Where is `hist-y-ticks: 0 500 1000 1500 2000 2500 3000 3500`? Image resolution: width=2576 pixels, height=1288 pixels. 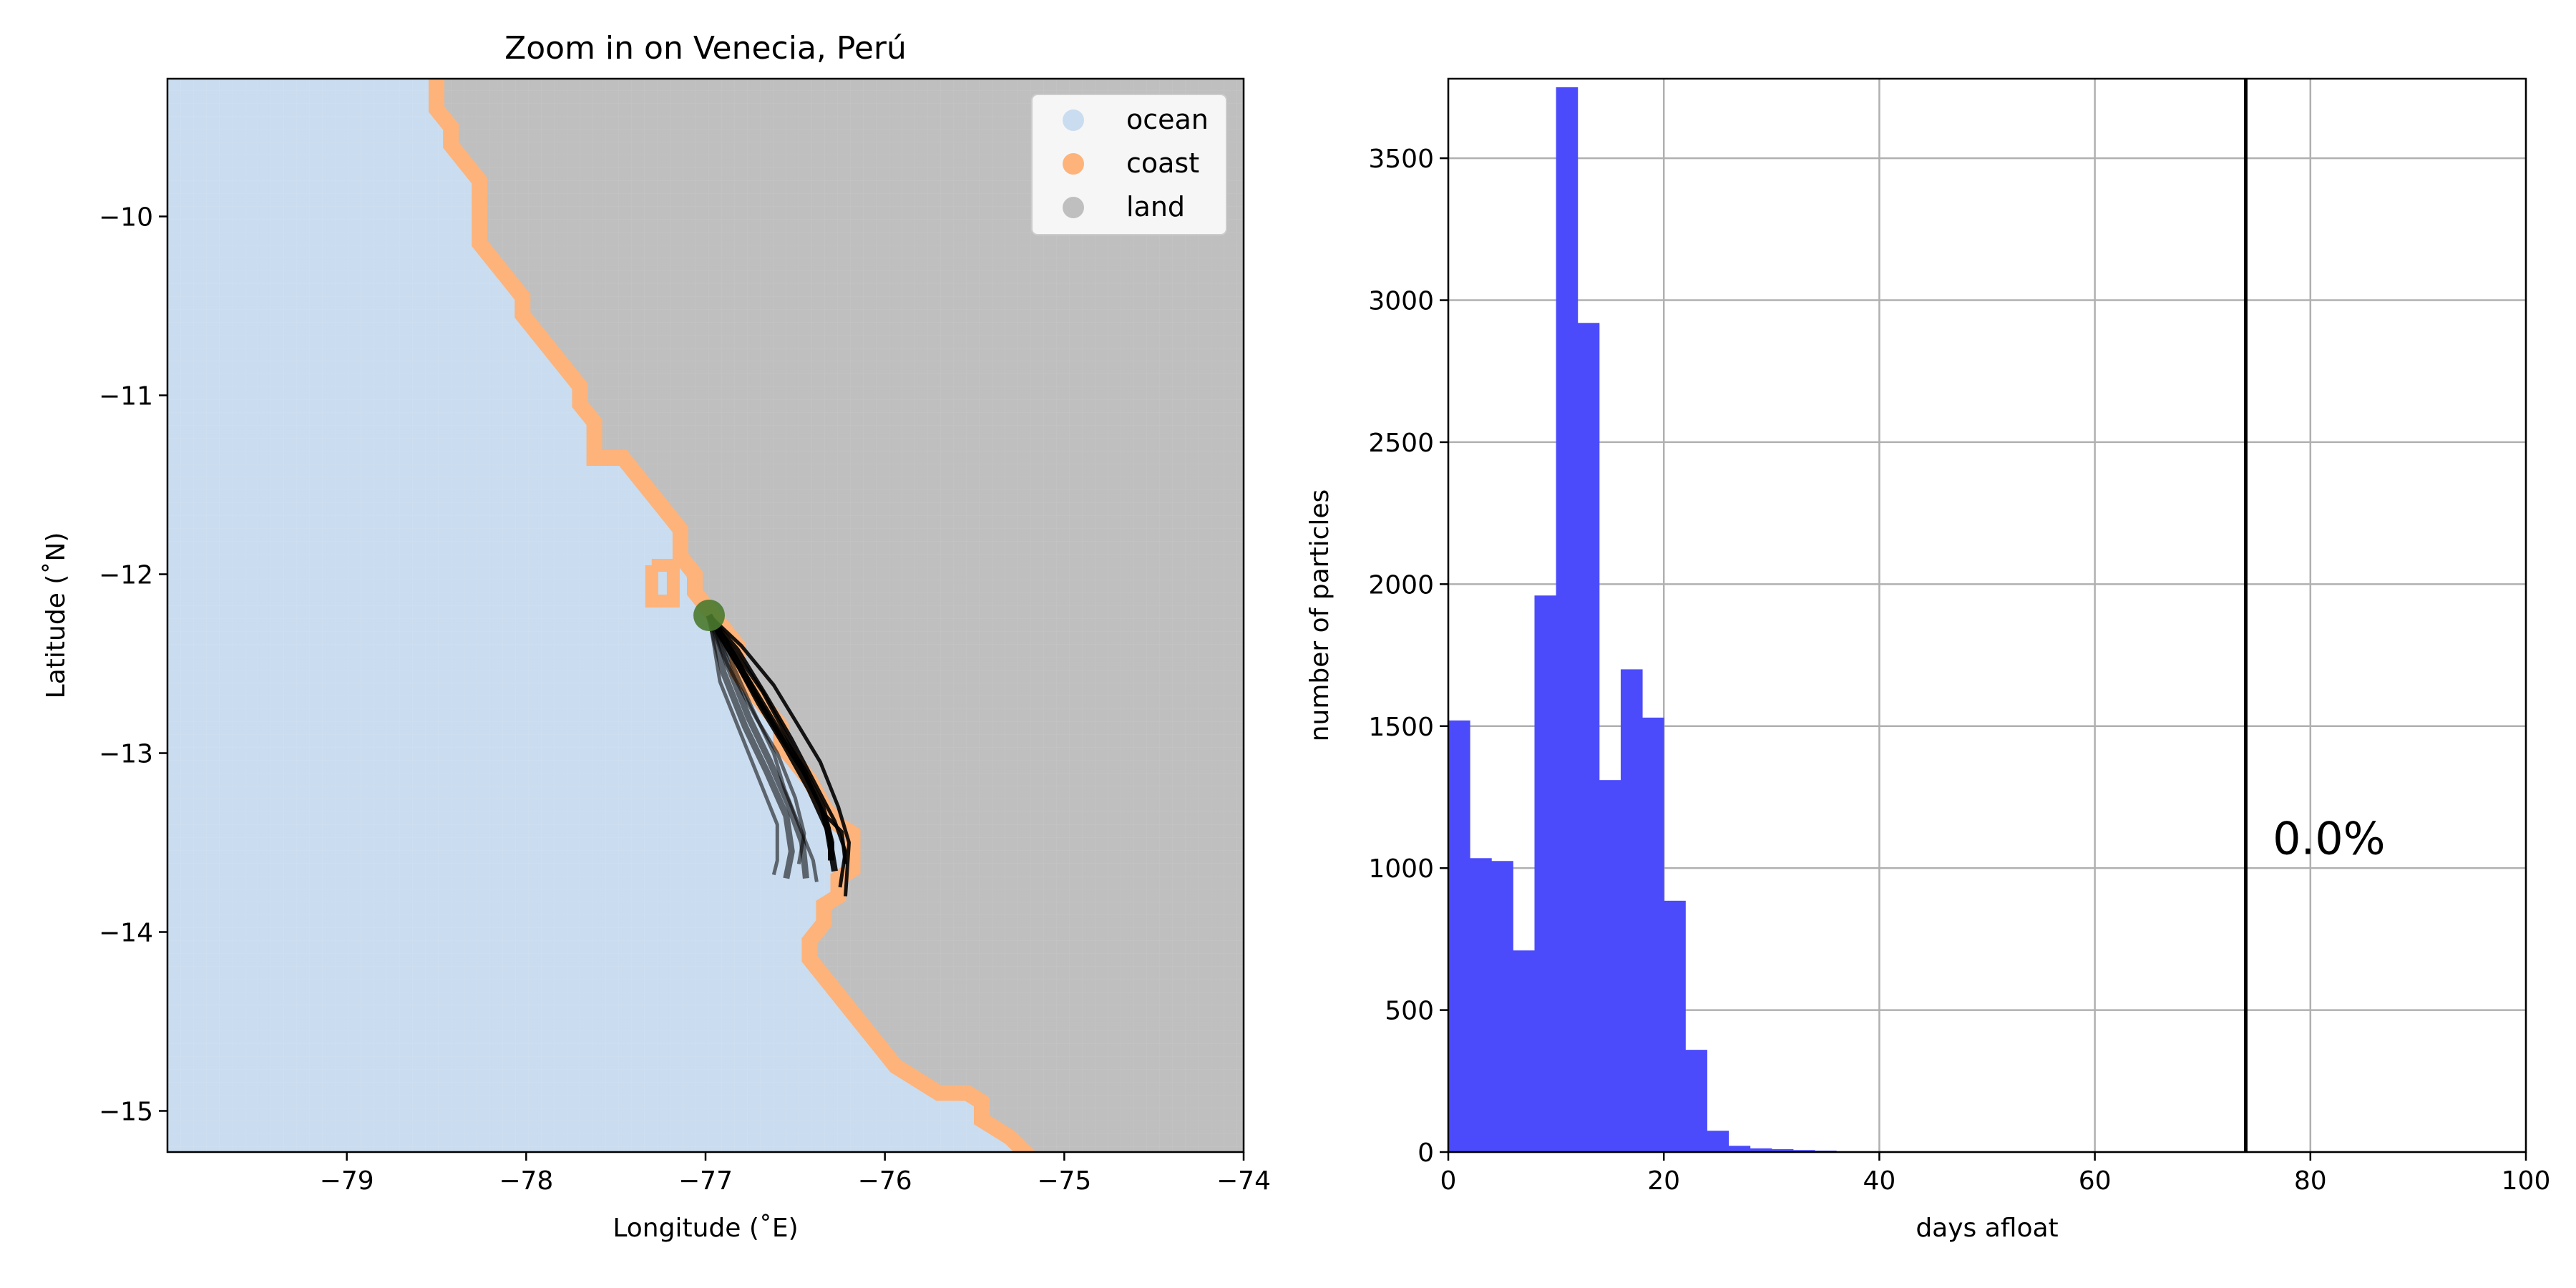
hist-y-ticks: 0 500 1000 1500 2000 2500 3000 3500 is located at coordinates (1408, 656).